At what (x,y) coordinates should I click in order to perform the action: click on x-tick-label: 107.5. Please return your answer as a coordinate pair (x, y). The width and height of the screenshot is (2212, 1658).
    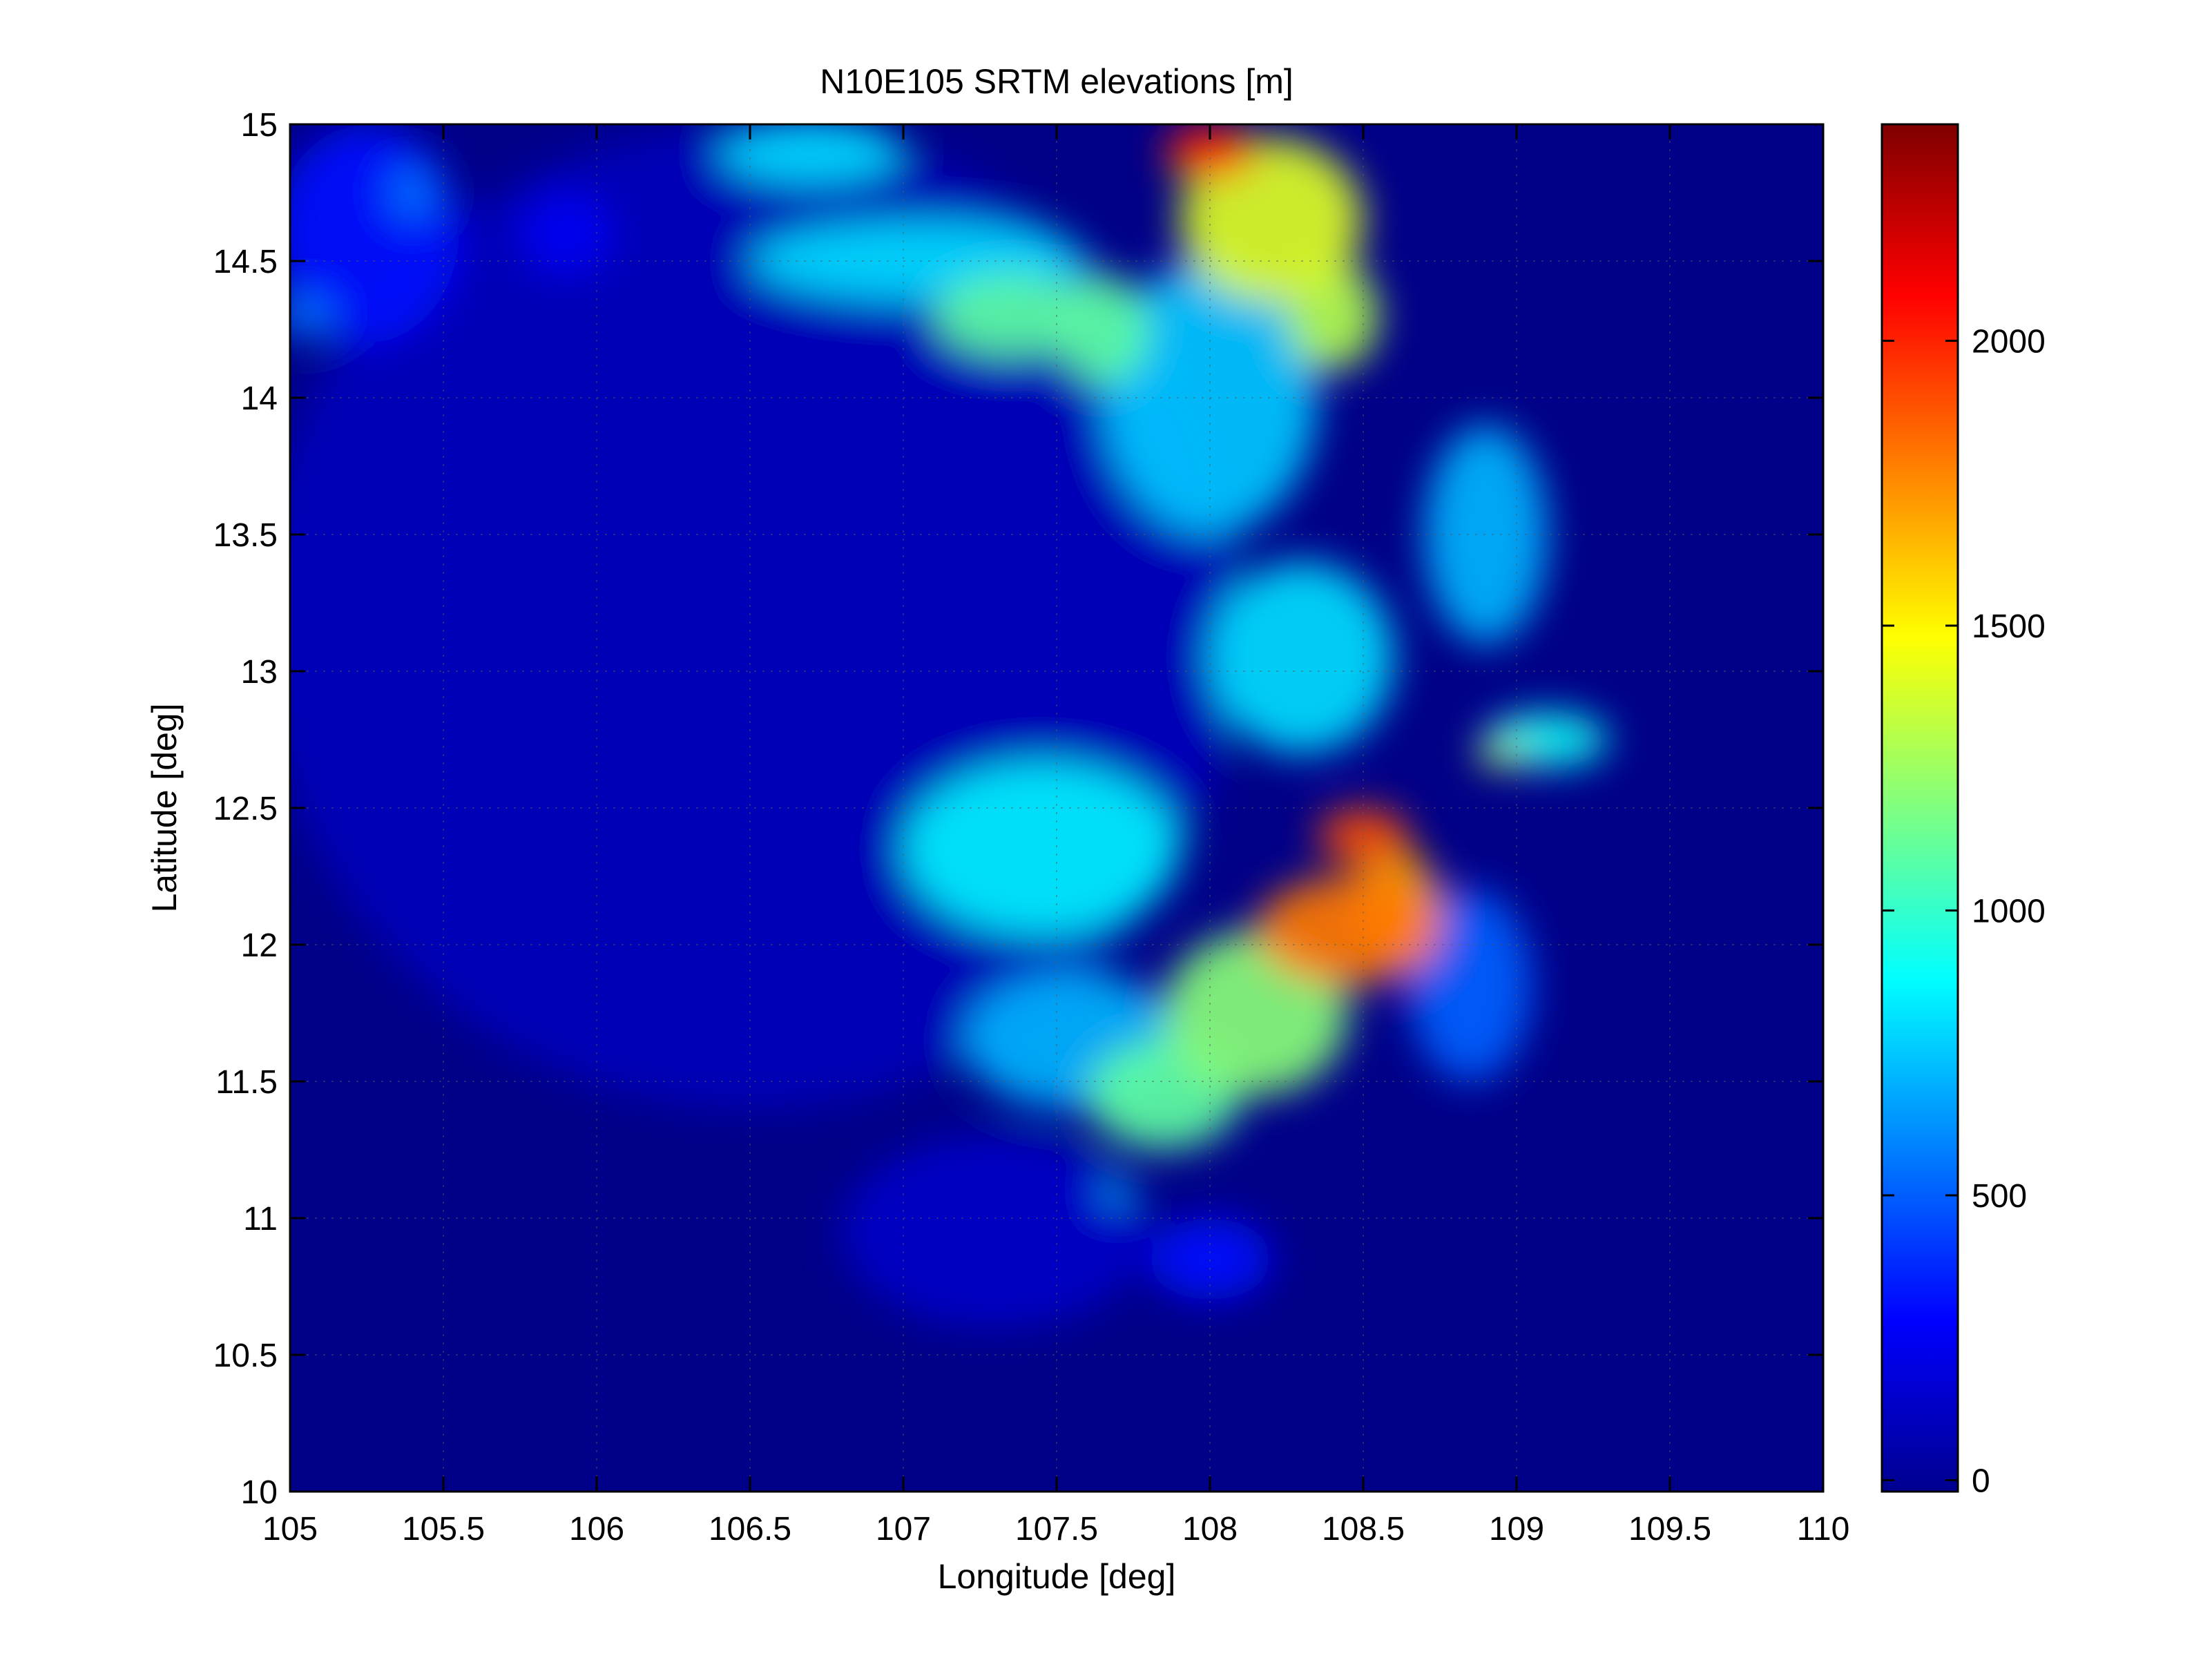
    Looking at the image, I should click on (1056, 1529).